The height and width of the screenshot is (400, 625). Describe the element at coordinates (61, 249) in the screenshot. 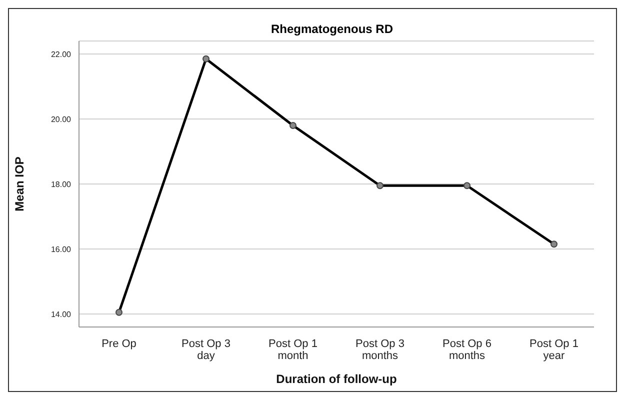

I see `y-tick-label: 16.00` at that location.